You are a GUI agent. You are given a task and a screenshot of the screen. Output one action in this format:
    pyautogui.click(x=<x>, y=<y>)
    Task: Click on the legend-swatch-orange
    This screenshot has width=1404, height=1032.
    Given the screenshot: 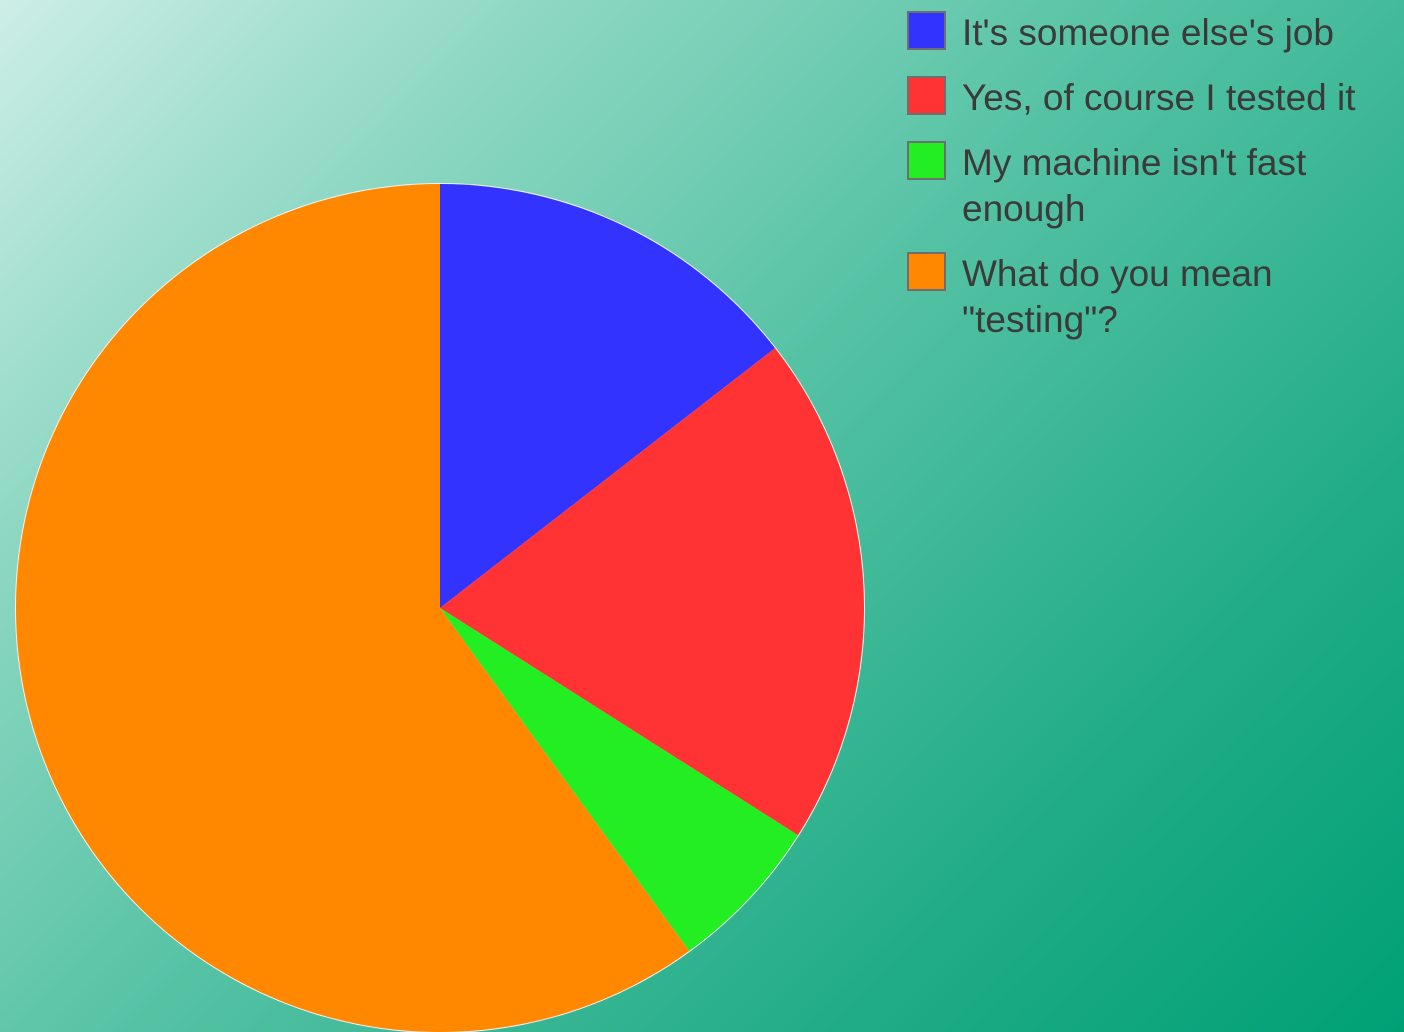 What is the action you would take?
    pyautogui.click(x=926, y=271)
    